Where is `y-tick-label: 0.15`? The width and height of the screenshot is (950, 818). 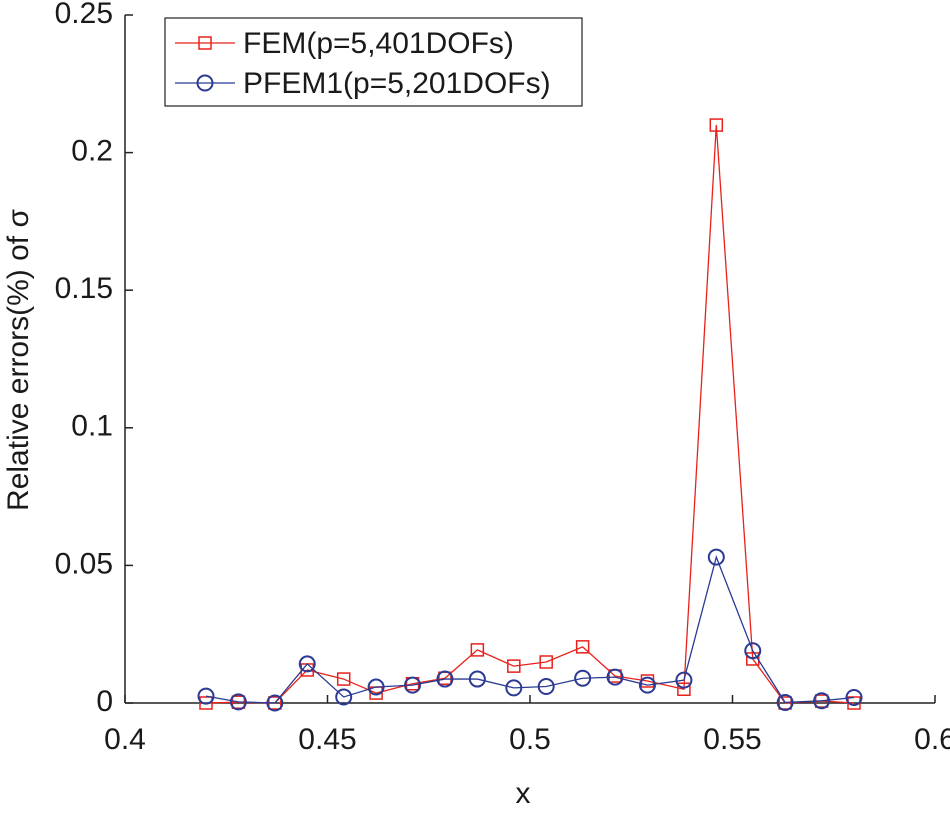
y-tick-label: 0.15 is located at coordinates (84, 288).